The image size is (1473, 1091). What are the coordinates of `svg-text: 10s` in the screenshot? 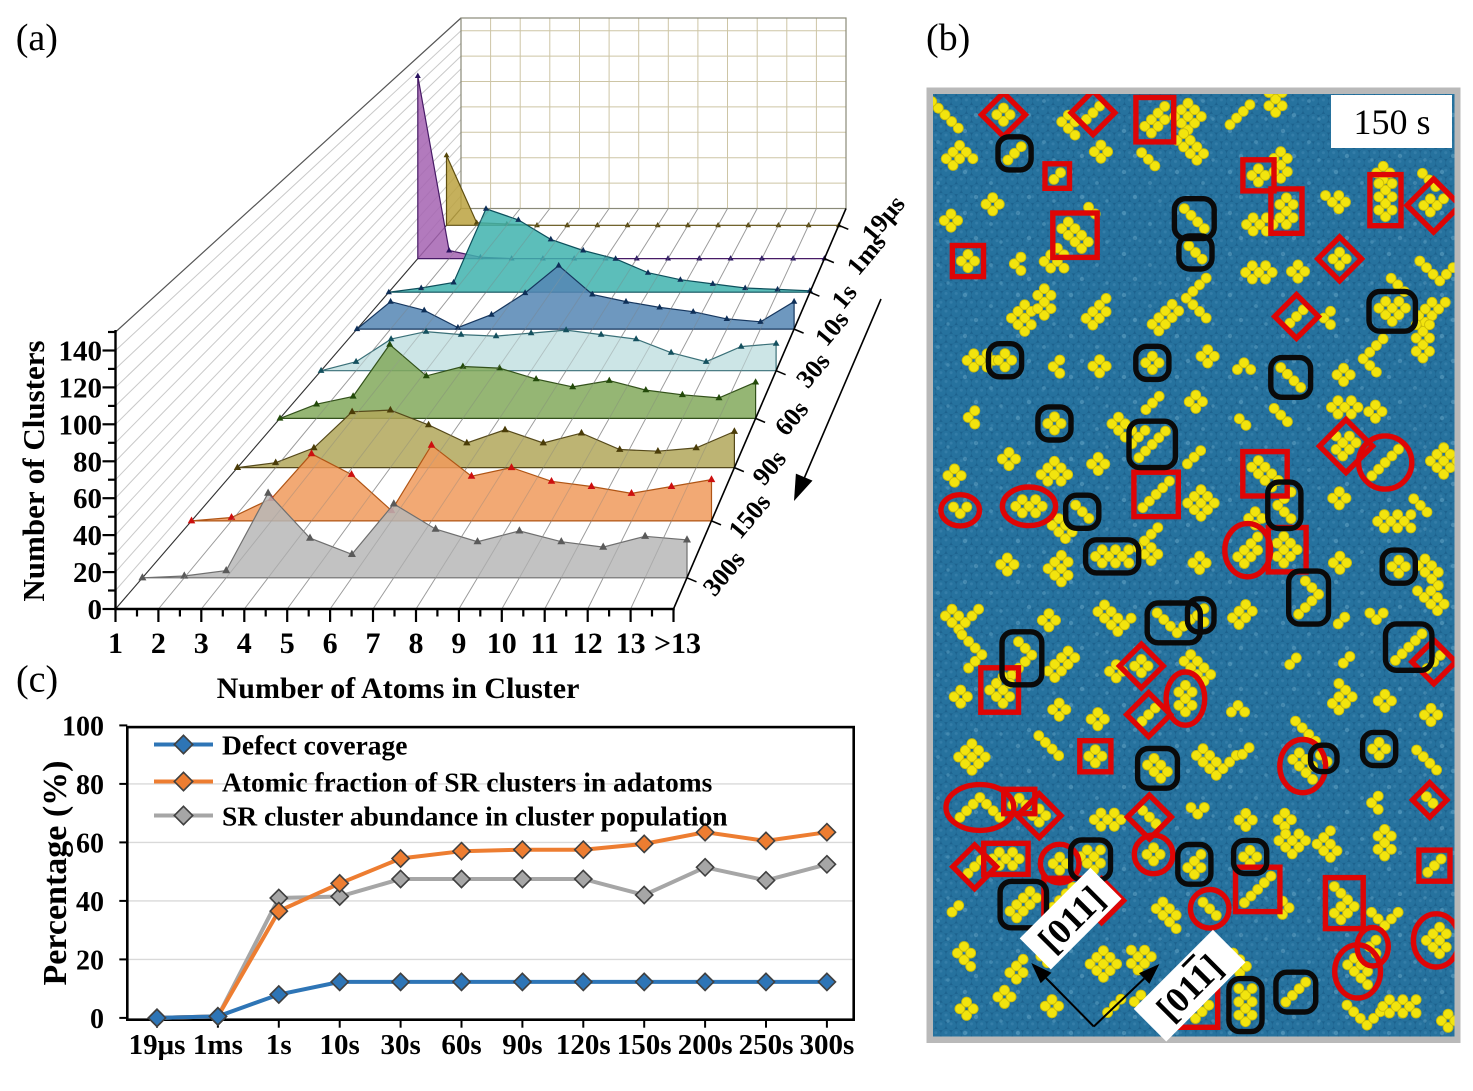 It's located at (340, 1045).